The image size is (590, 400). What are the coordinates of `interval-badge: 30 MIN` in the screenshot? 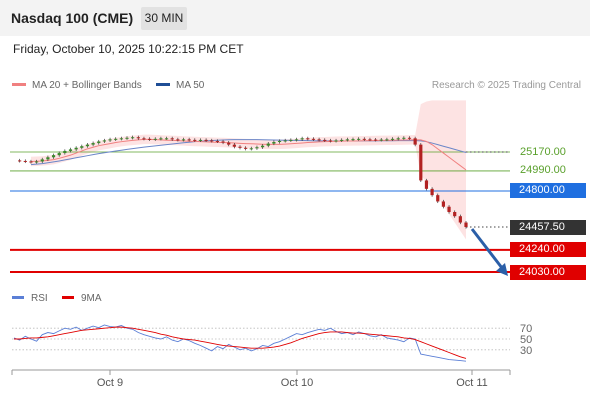 It's located at (164, 18).